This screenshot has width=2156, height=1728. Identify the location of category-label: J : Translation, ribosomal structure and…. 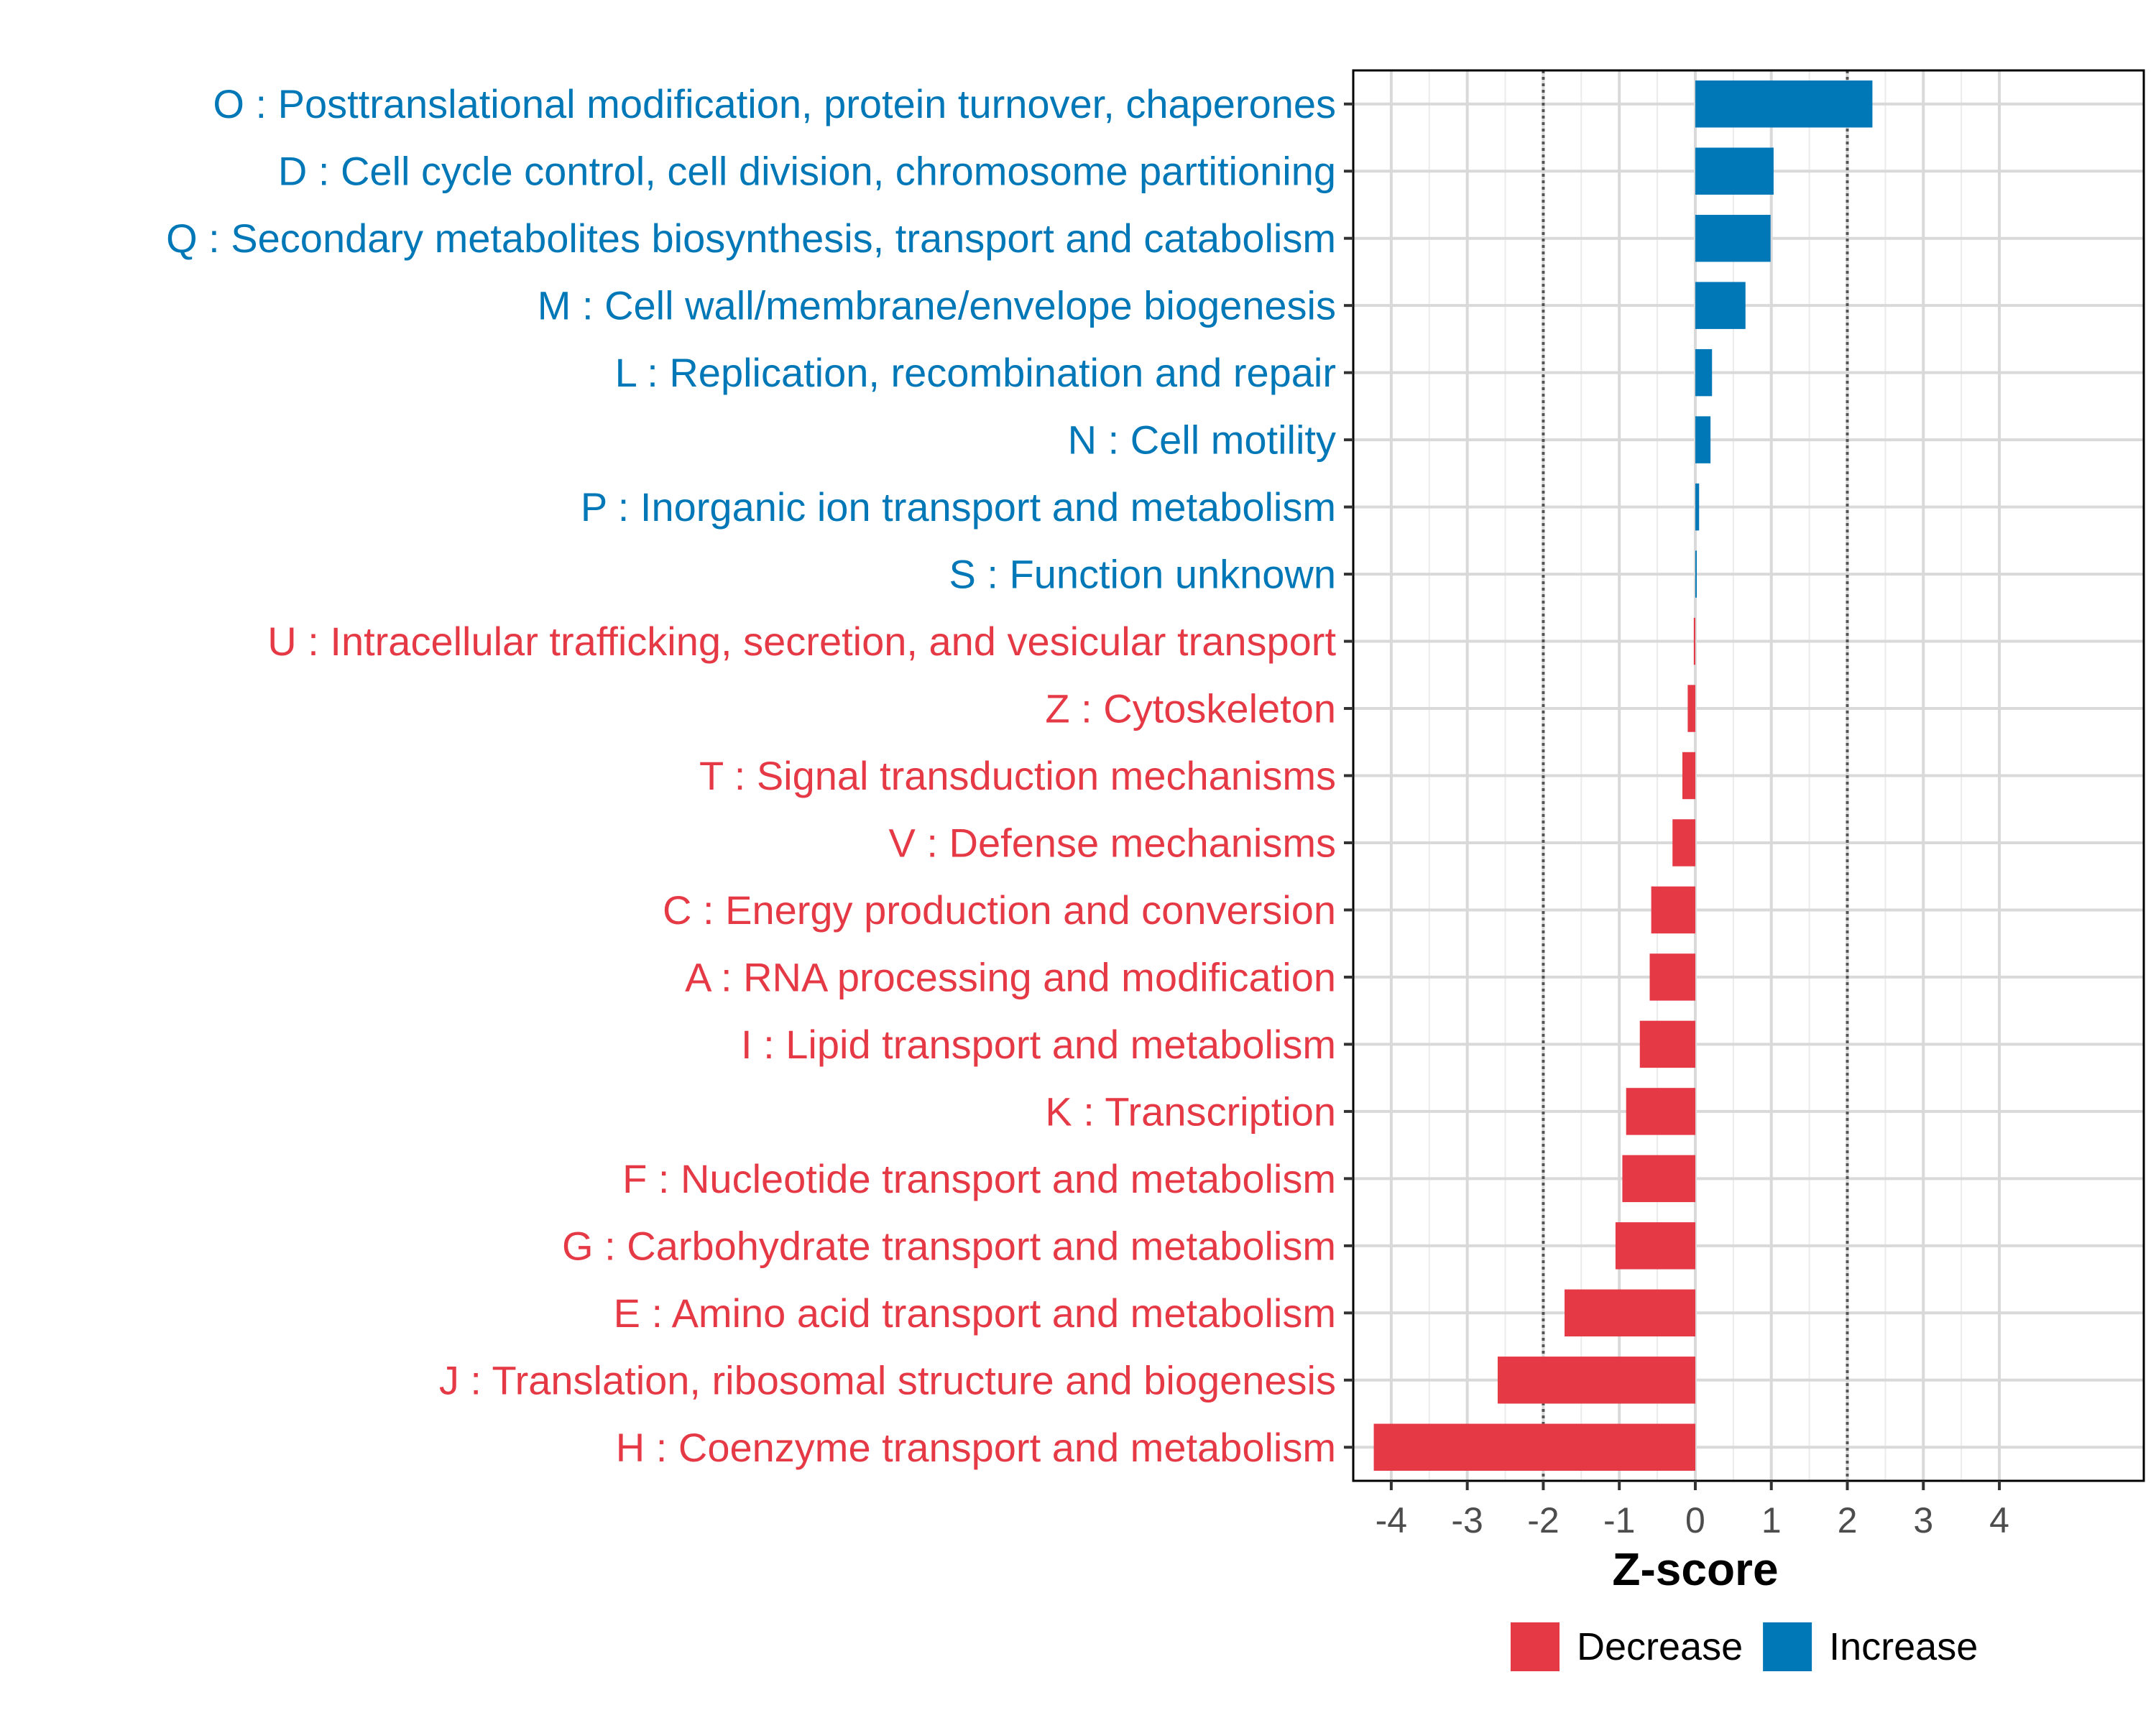
(887, 1380).